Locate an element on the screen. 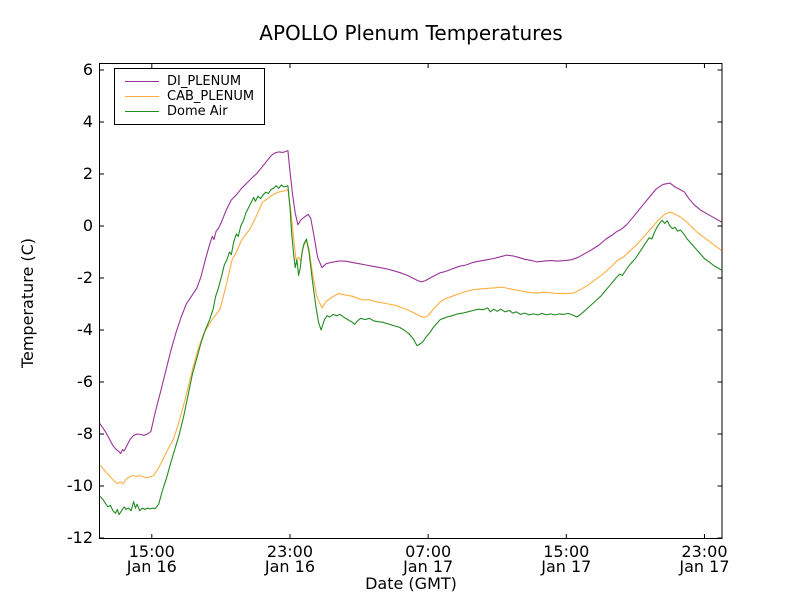 The image size is (800, 600). chart-legend: DI_PLENUM CAB_PLENUM Dome Air is located at coordinates (190, 96).